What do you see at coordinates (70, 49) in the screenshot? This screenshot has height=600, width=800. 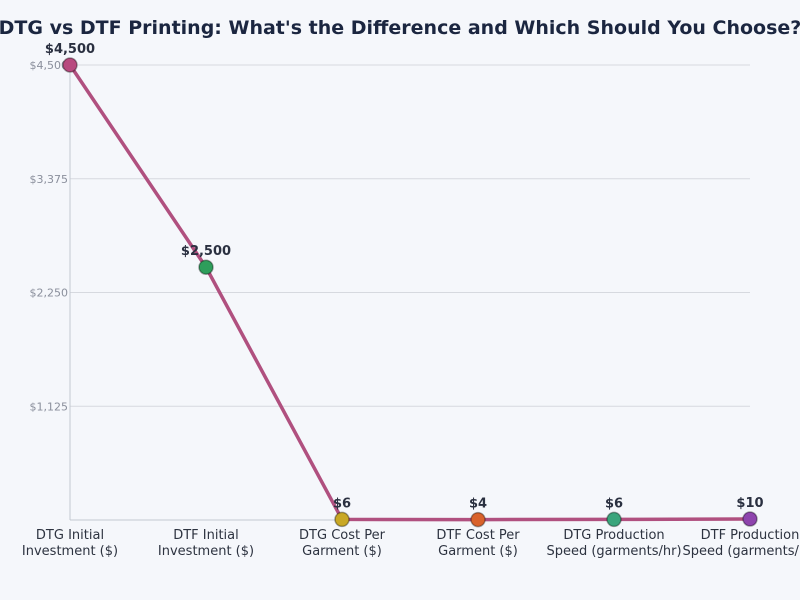 I see `data-label: $4,500` at bounding box center [70, 49].